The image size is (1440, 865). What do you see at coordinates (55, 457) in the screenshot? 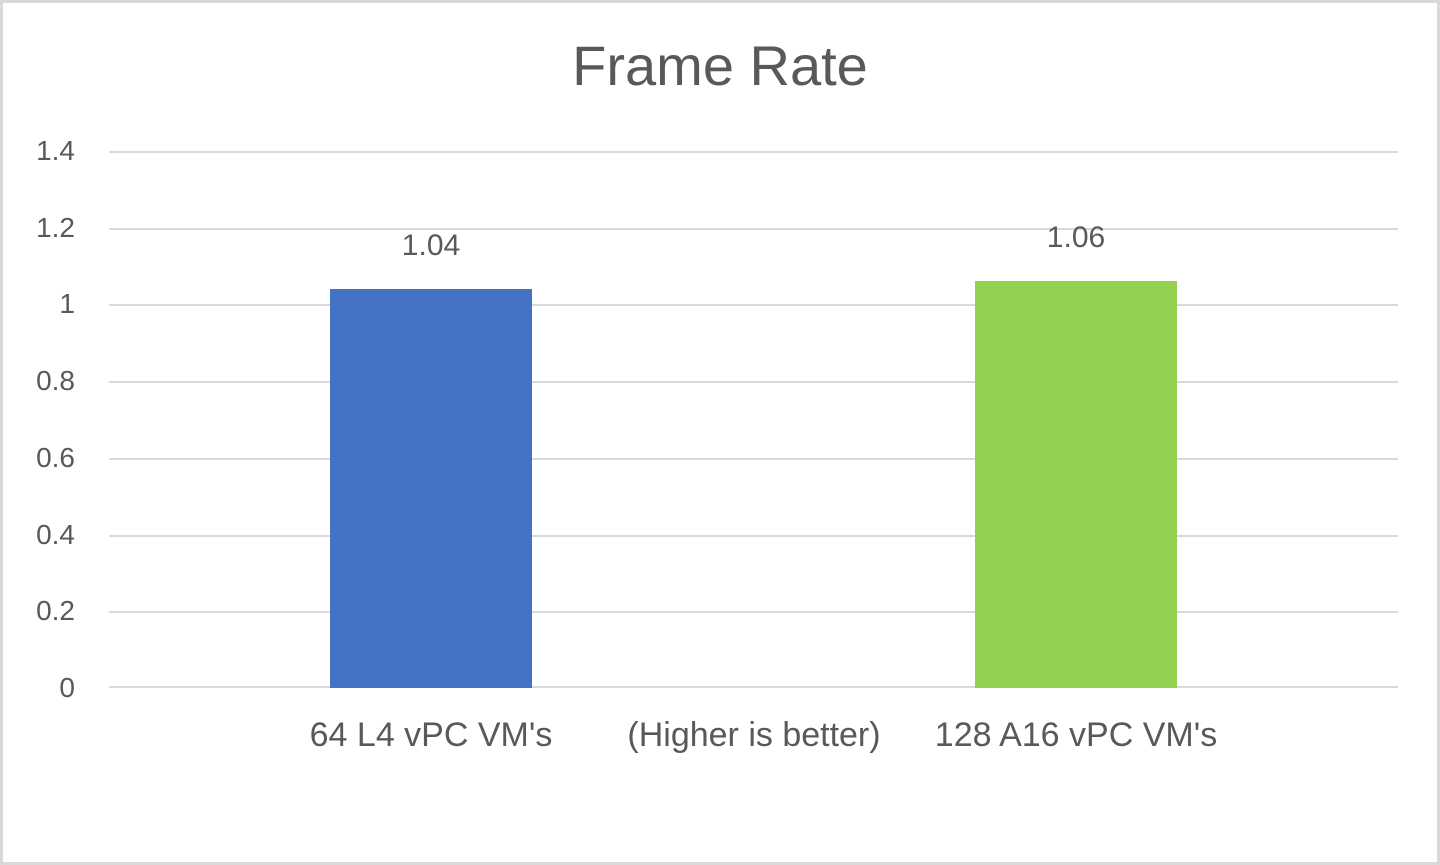
I see `y-axis-tick-label: 0.6` at bounding box center [55, 457].